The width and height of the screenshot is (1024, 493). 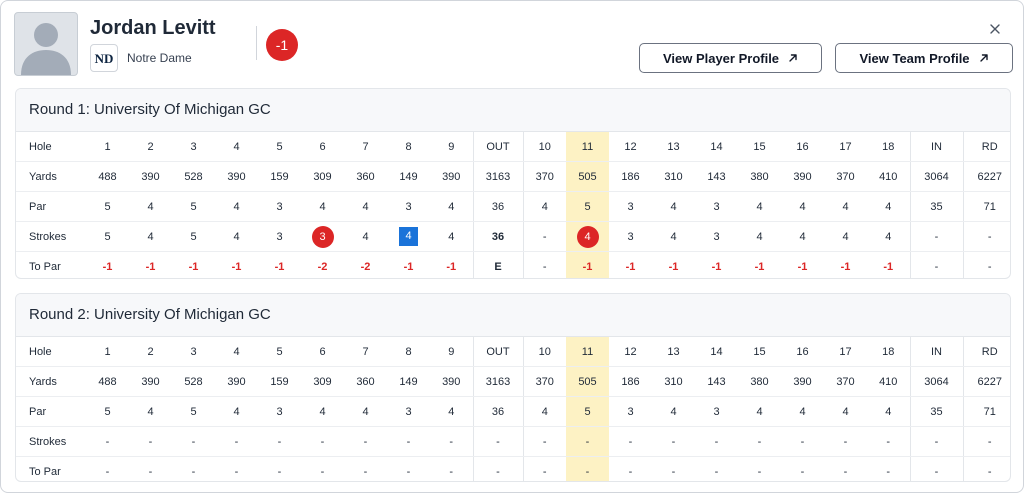 I want to click on cell-yards: 528, so click(x=193, y=381).